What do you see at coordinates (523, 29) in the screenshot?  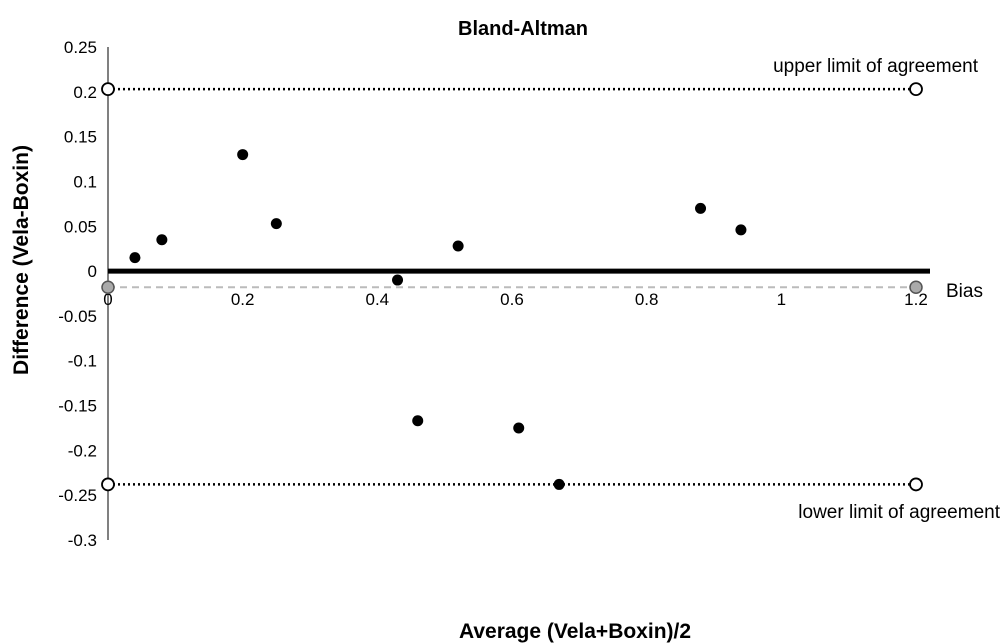 I see `chart-title: Bland-Altman` at bounding box center [523, 29].